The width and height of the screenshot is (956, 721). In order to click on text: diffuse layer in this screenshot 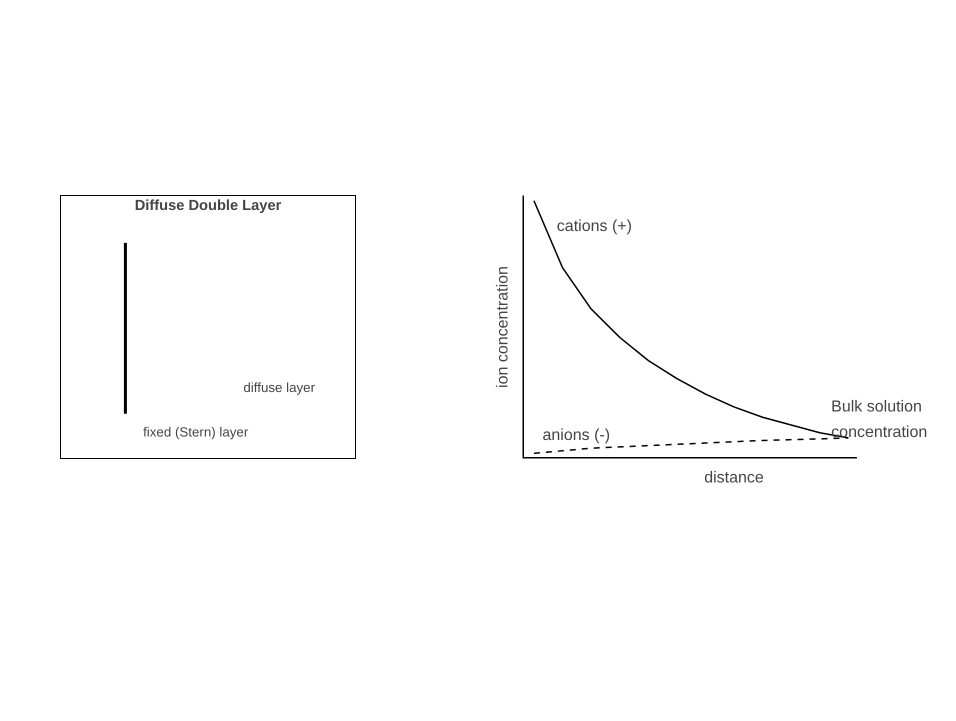, I will do `click(279, 387)`.